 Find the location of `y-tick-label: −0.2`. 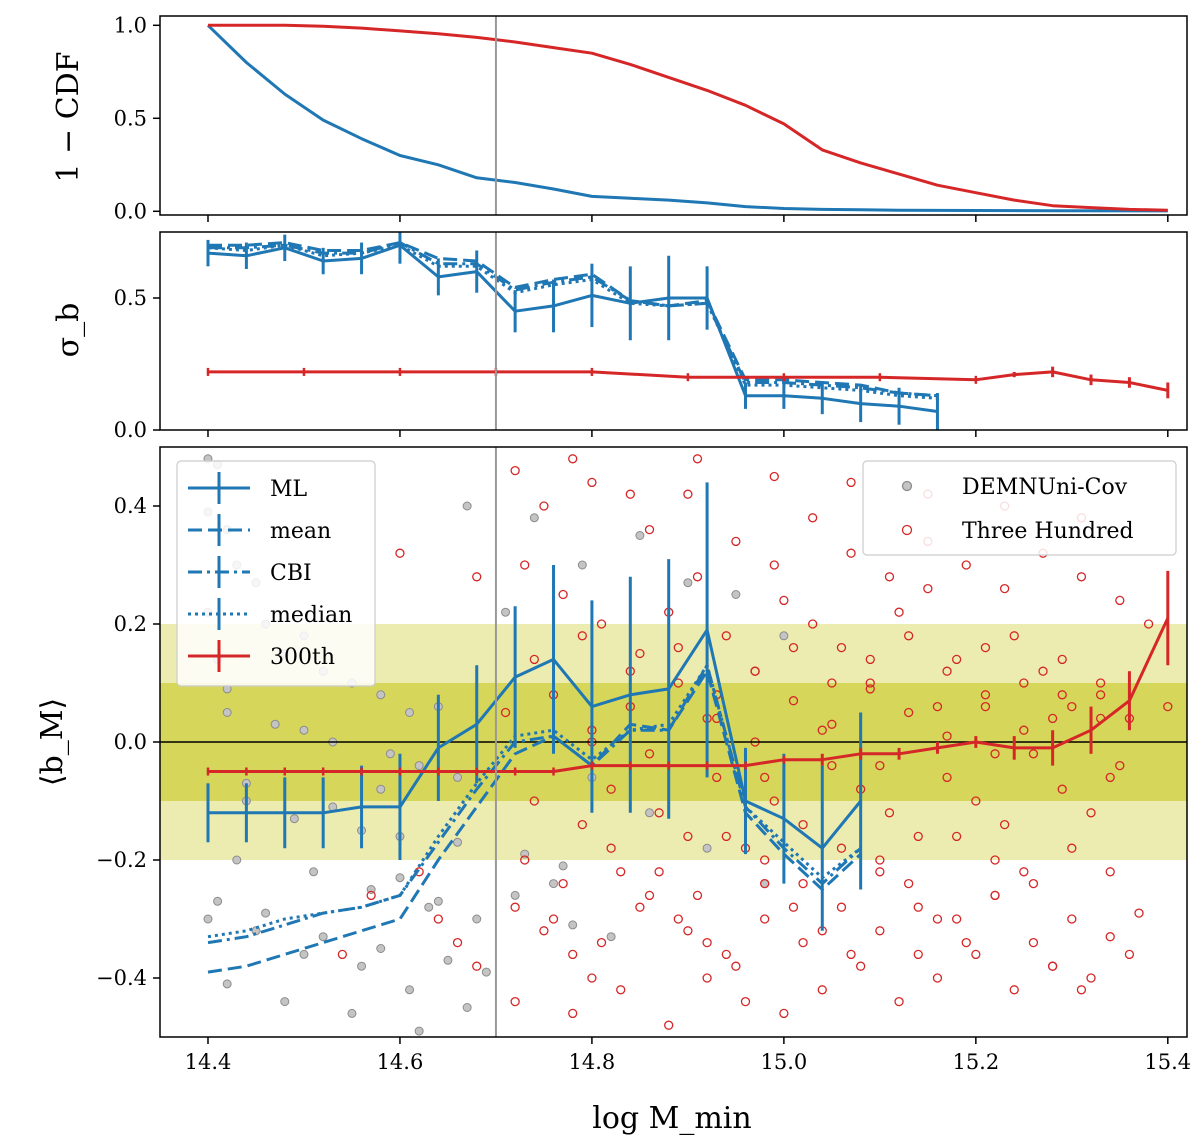

y-tick-label: −0.2 is located at coordinates (121, 860).